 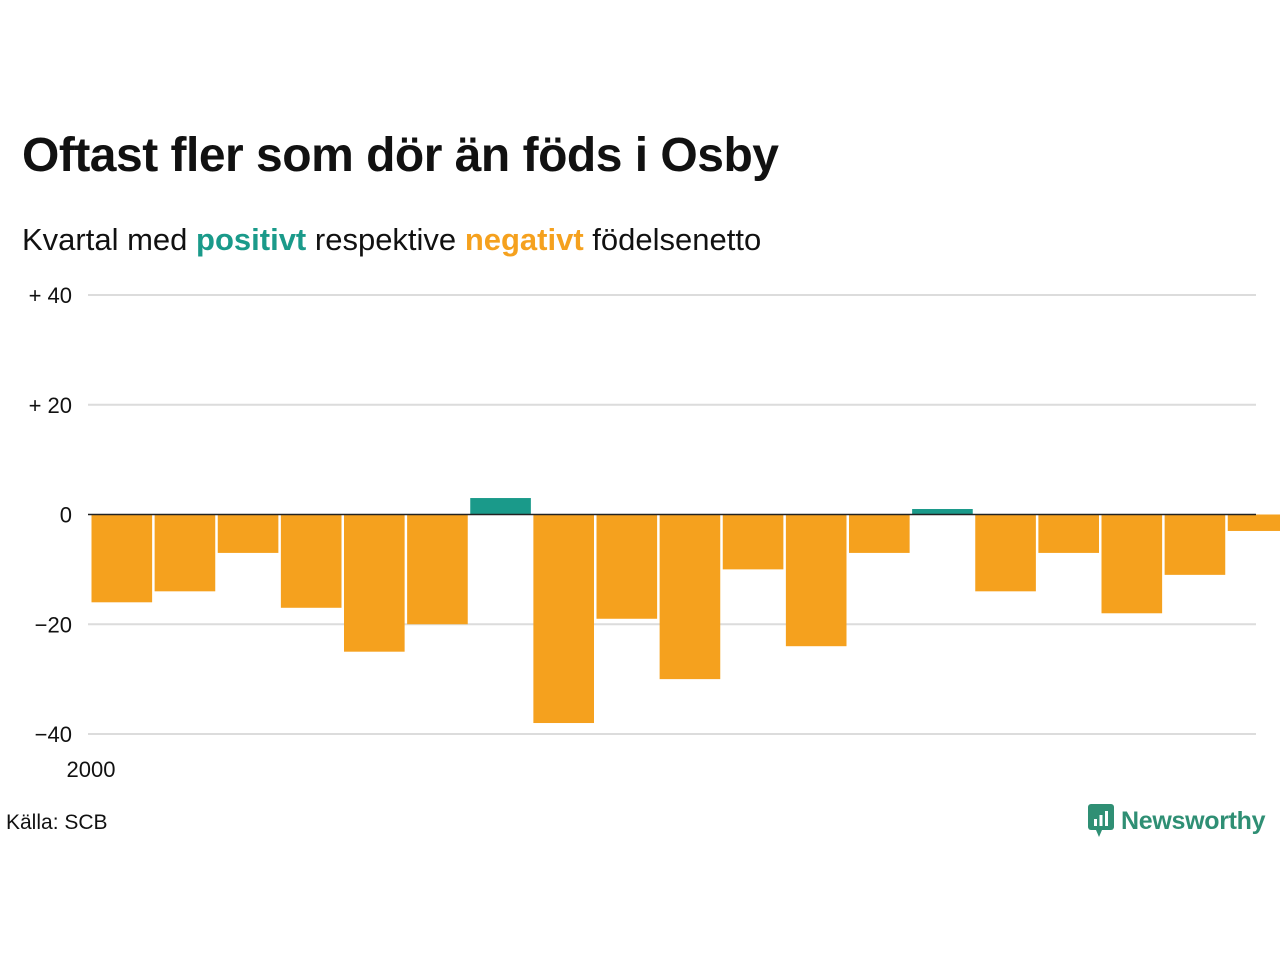 What do you see at coordinates (50, 295) in the screenshot?
I see `y-tick-label: + 40` at bounding box center [50, 295].